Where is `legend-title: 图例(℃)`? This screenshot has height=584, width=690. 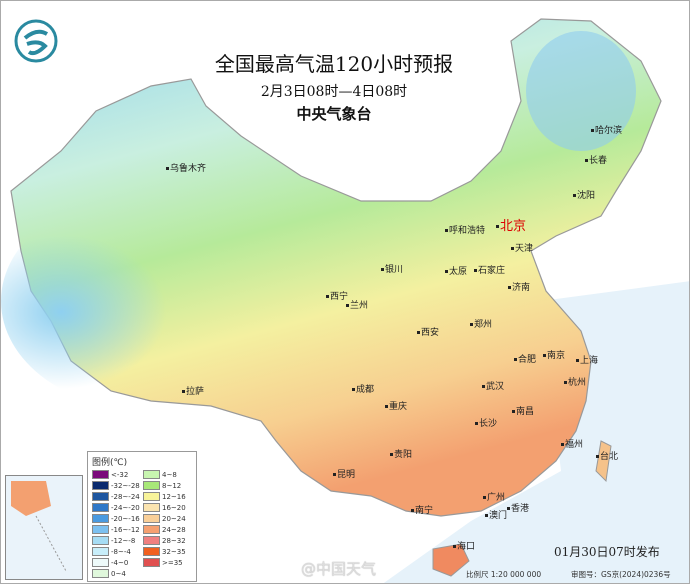 legend-title: 图例(℃) is located at coordinates (110, 463).